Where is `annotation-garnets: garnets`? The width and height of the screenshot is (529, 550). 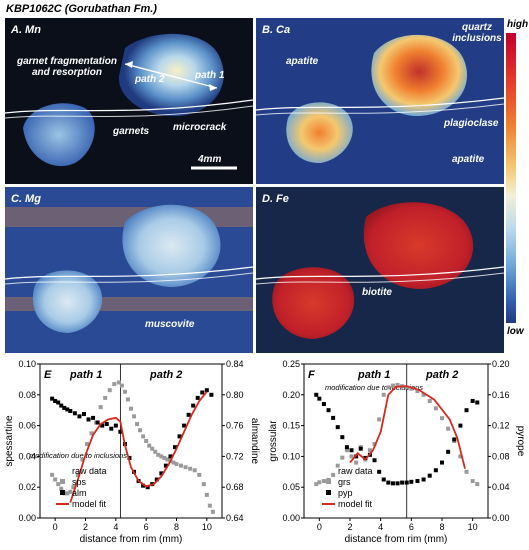
annotation-garnets: garnets is located at coordinates (131, 131).